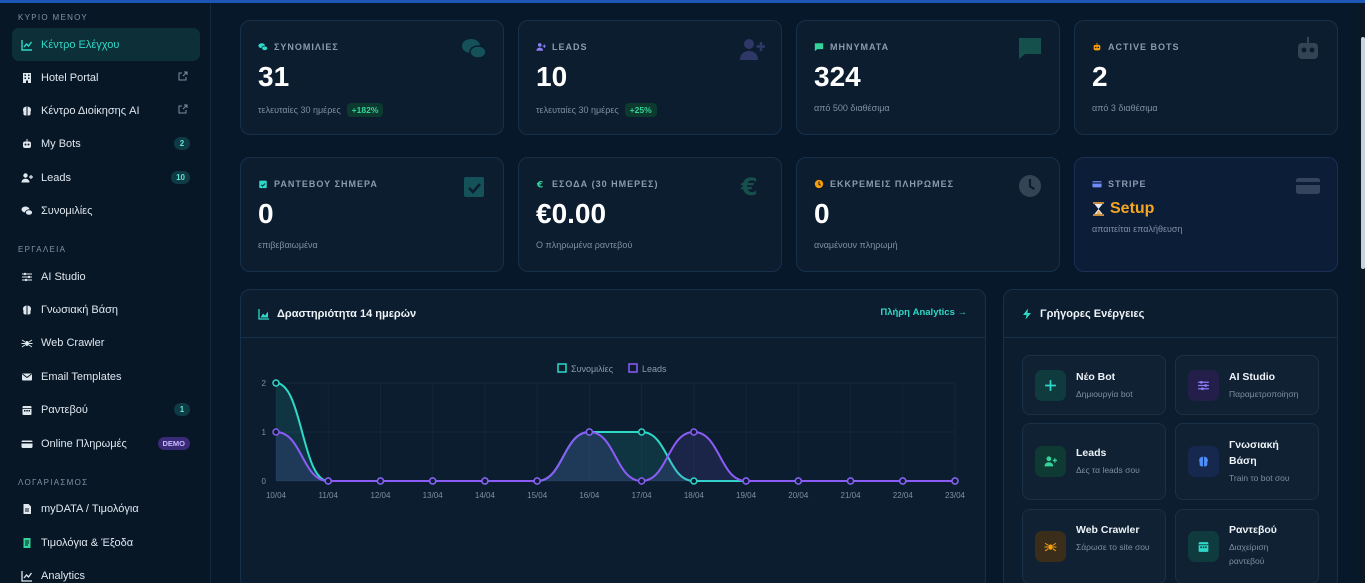 This screenshot has width=1365, height=583. I want to click on x-tick-label: 15/04, so click(537, 495).